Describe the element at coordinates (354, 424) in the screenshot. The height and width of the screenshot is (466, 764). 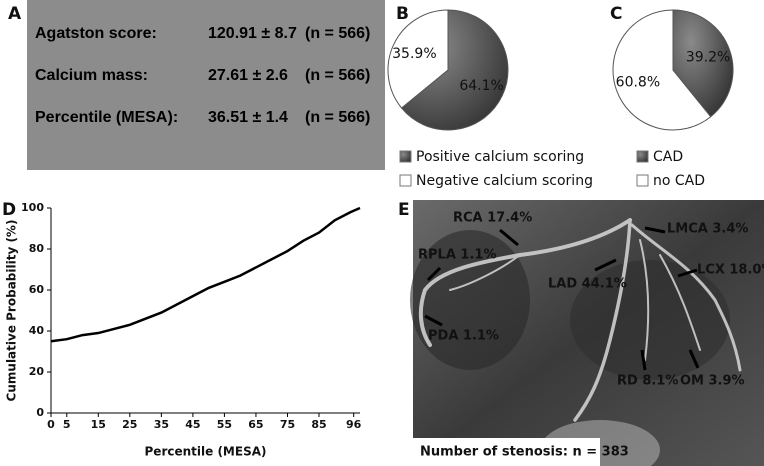
I see `x-tick-label: 96` at that location.